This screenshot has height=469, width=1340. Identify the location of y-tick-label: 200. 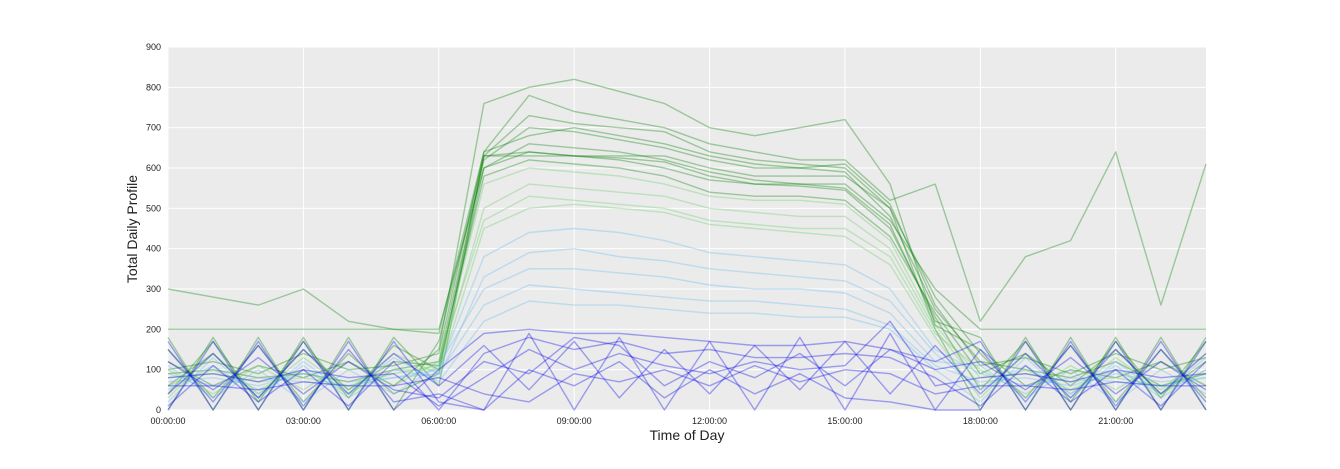
(153, 329).